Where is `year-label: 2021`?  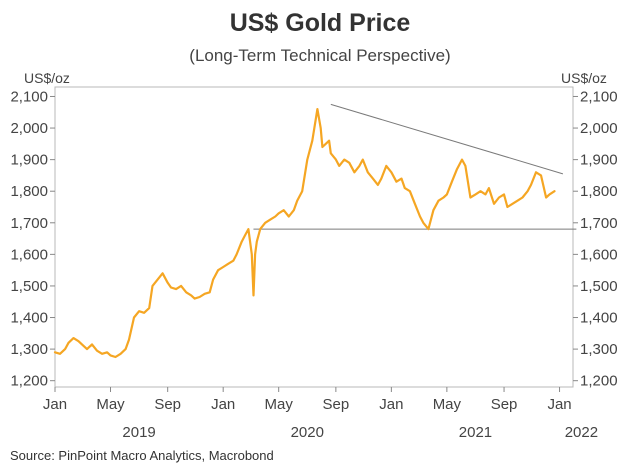 year-label: 2021 is located at coordinates (475, 432).